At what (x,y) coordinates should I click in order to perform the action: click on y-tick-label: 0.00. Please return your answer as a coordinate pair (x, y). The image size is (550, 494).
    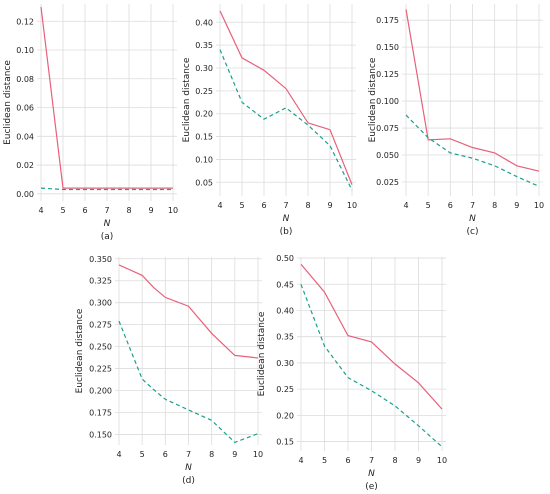
    Looking at the image, I should click on (25, 194).